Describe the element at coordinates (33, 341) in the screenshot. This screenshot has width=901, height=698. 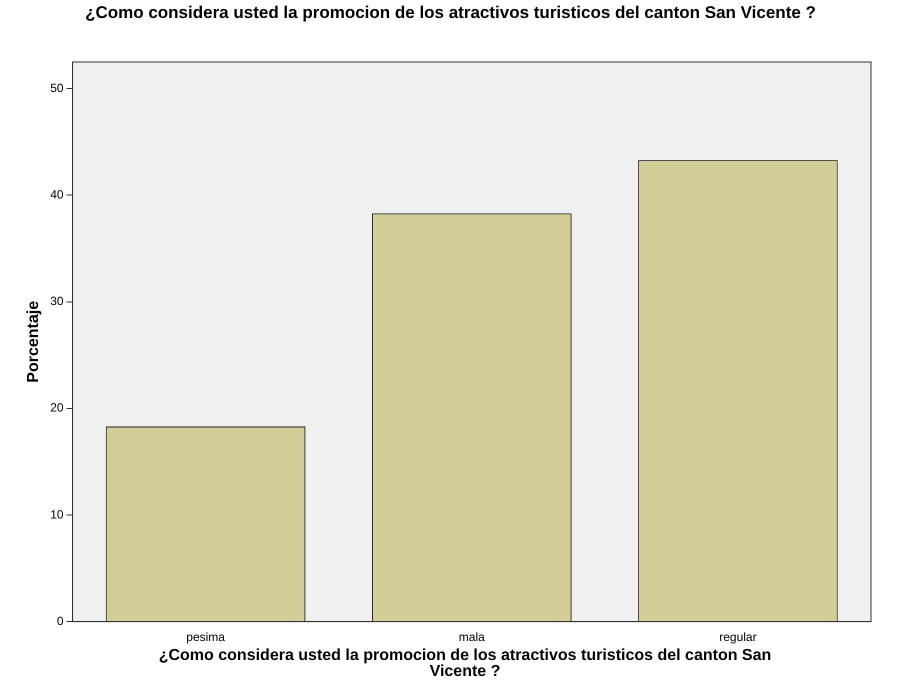
I see `y-axis-title: Porcentaje` at that location.